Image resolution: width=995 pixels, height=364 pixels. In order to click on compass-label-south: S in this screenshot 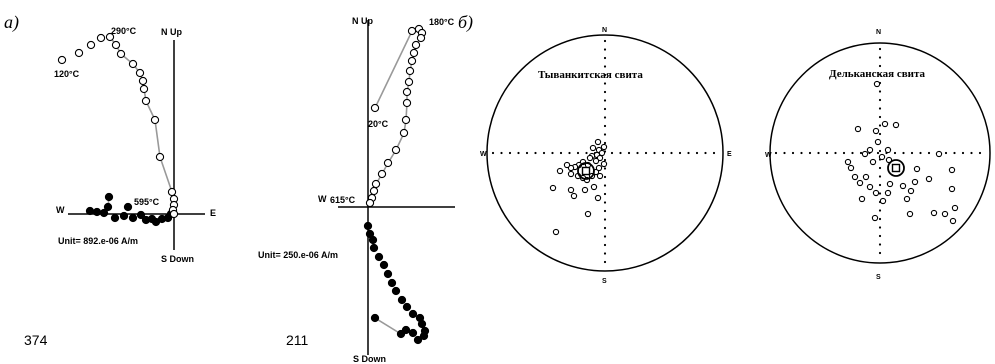, I will do `click(604, 281)`.